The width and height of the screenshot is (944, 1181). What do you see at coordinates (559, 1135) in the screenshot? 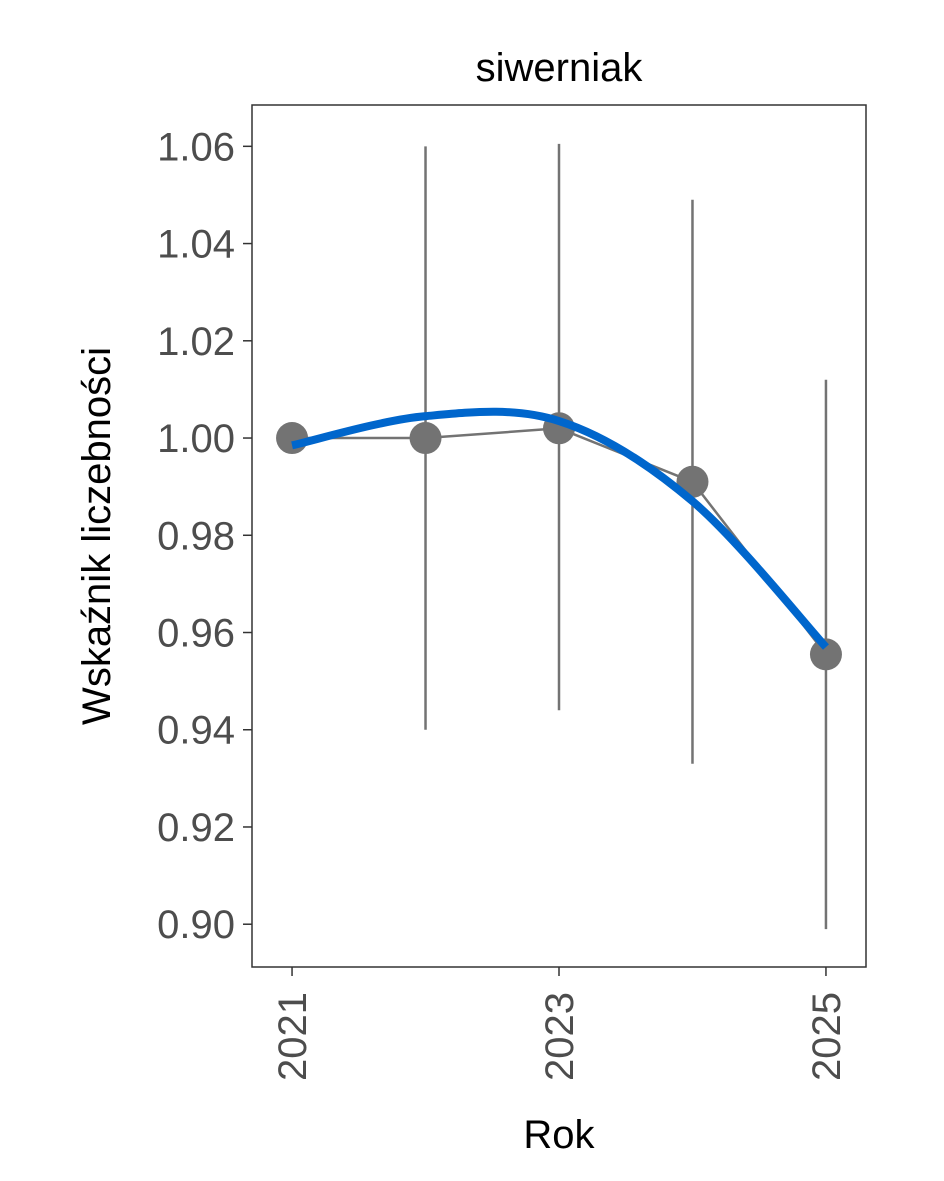
I see `x-axis-title: Rok` at bounding box center [559, 1135].